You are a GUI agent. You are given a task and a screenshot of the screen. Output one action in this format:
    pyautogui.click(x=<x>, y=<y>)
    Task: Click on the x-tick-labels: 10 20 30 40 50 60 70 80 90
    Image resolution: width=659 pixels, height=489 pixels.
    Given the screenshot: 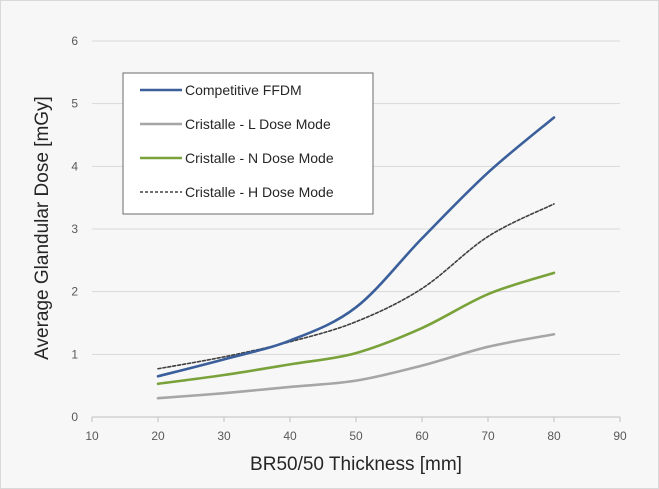 What is the action you would take?
    pyautogui.click(x=356, y=430)
    